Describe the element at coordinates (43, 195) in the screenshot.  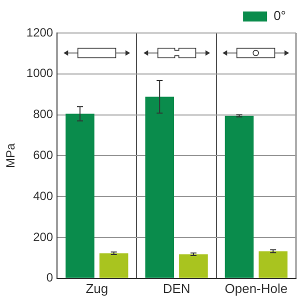
I see `y-tick-label: 400` at that location.